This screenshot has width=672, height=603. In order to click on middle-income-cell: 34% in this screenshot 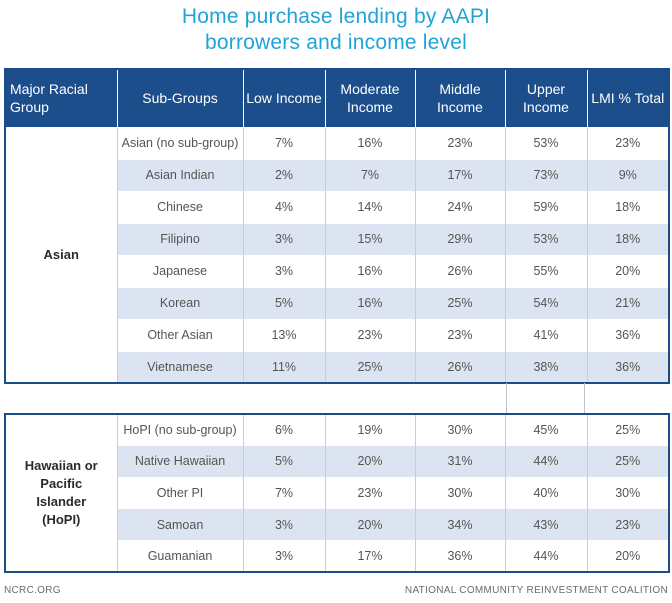, I will do `click(460, 524)`.